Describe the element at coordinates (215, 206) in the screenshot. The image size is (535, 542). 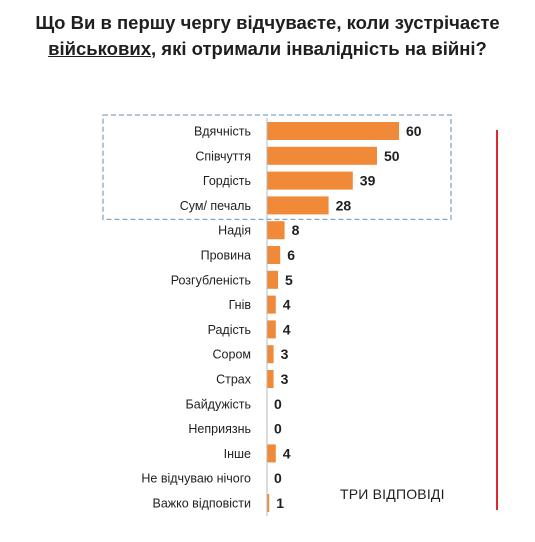
I see `category-label: Сум/ печаль` at that location.